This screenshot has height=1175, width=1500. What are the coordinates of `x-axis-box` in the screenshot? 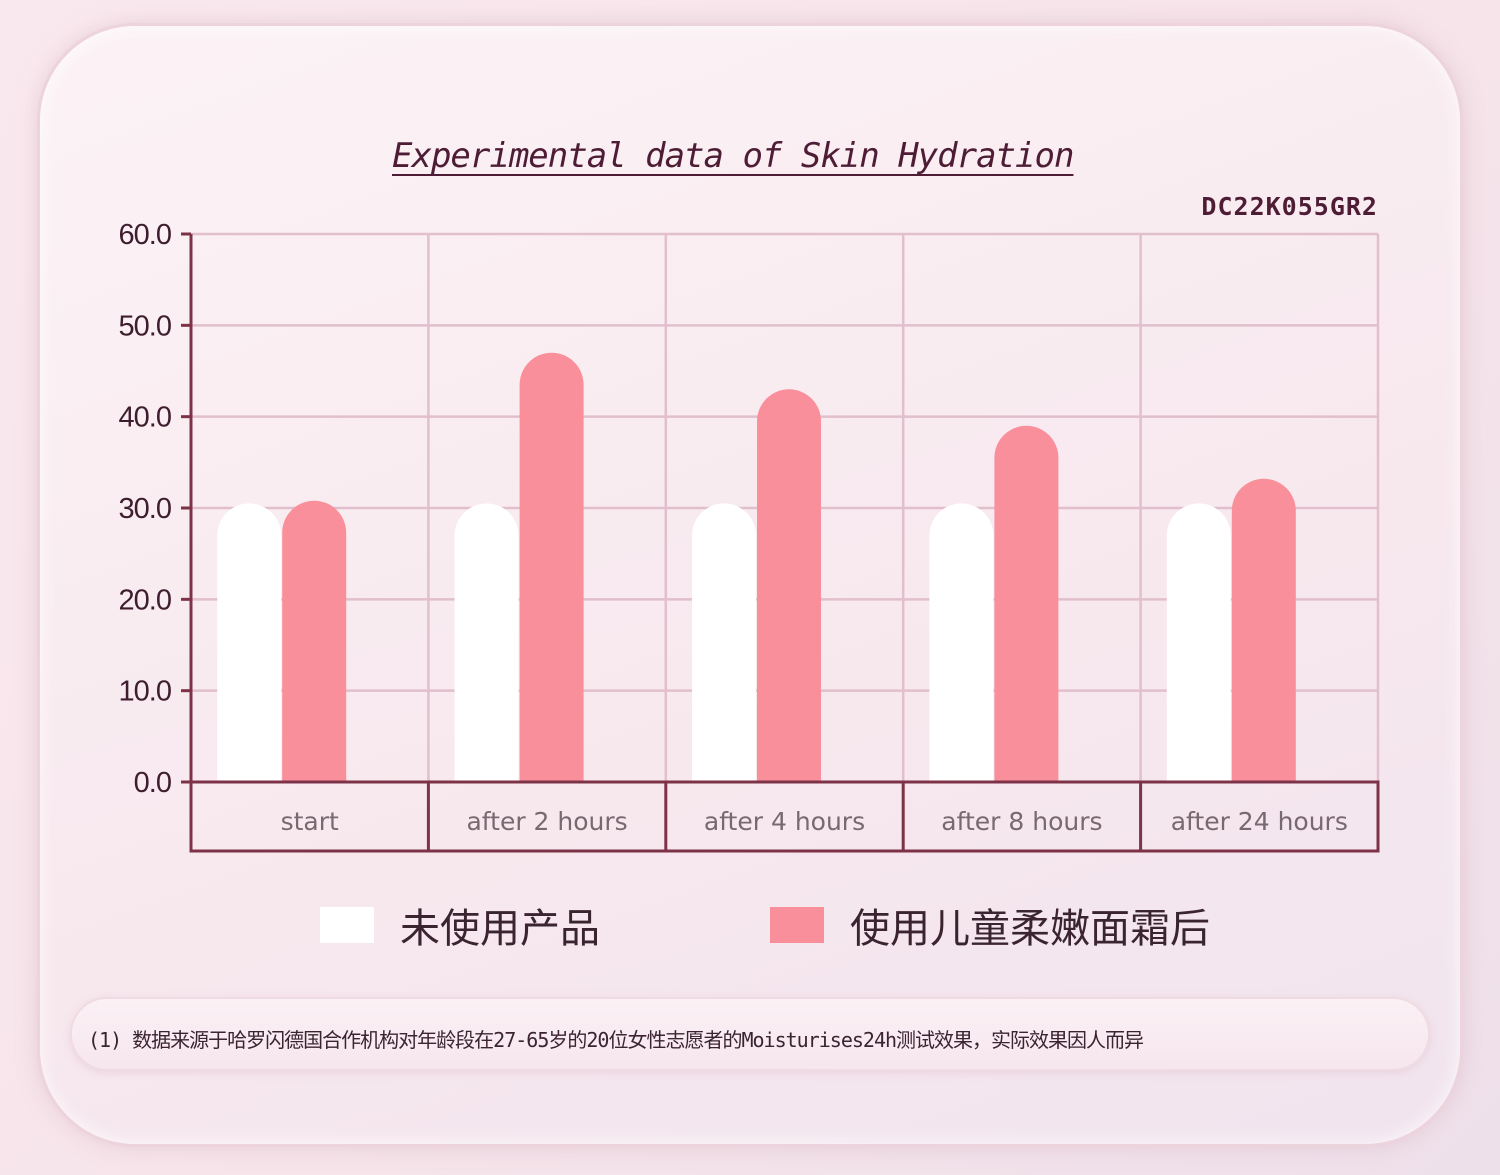 It's located at (784, 816).